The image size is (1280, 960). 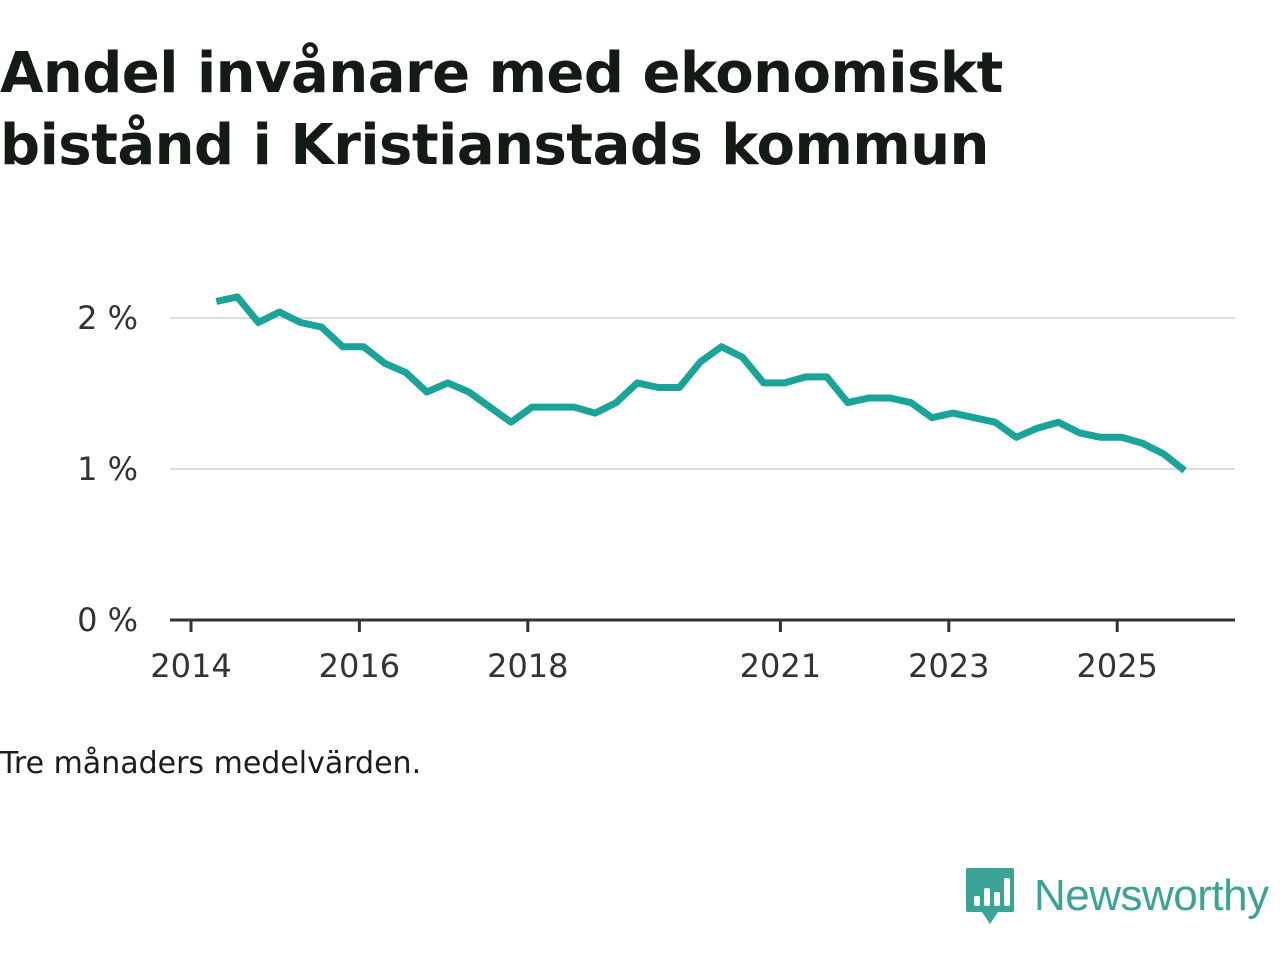 What do you see at coordinates (190, 666) in the screenshot?
I see `x-tick-label: 2014` at bounding box center [190, 666].